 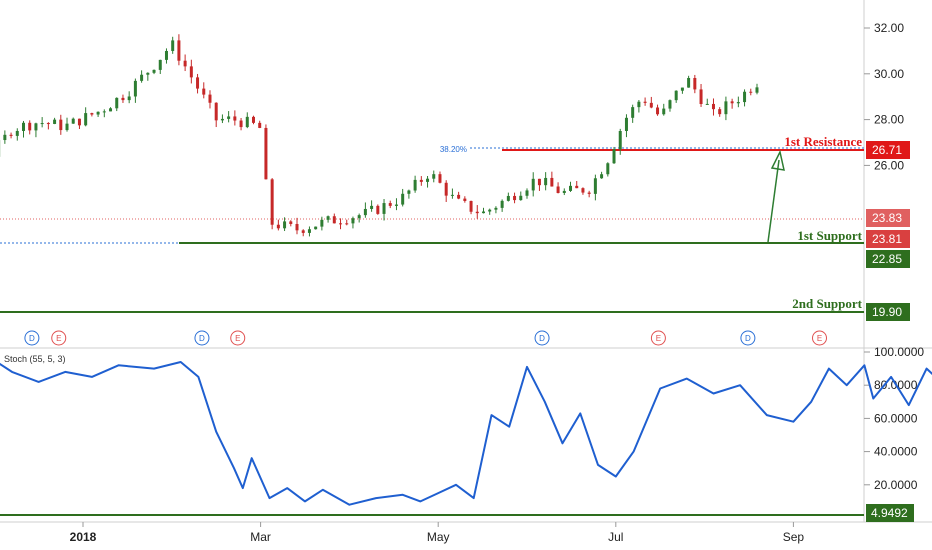 What do you see at coordinates (425, 338) in the screenshot?
I see `event-badges: DEDEDEDEDEDE` at bounding box center [425, 338].